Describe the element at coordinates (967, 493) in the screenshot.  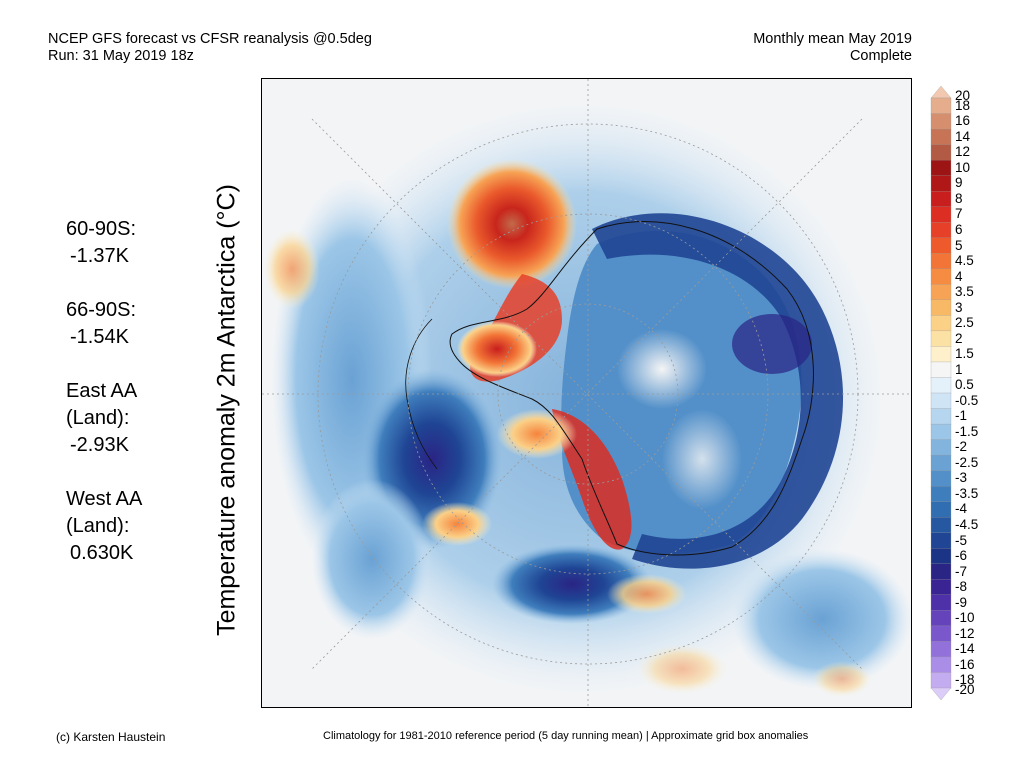
I see `colorbar-label: -3.5` at that location.